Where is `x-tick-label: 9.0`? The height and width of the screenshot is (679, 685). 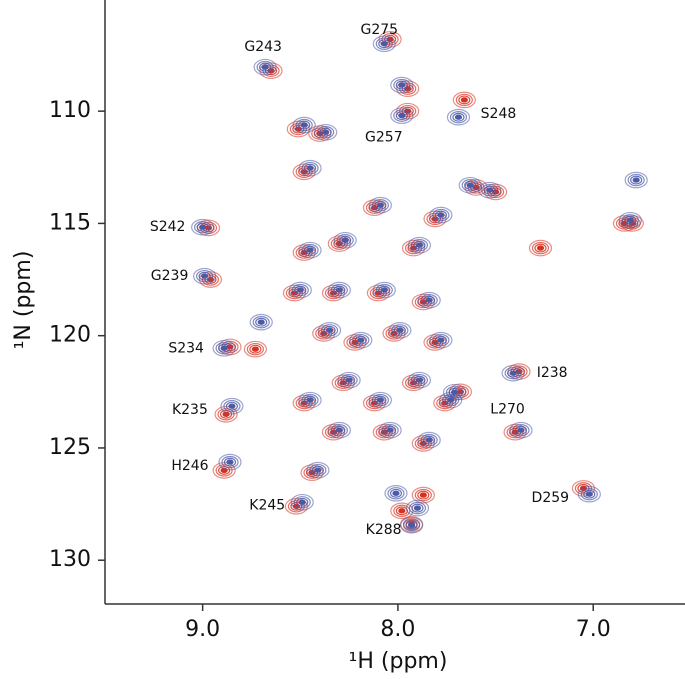
x-tick-label: 9.0 is located at coordinates (202, 629).